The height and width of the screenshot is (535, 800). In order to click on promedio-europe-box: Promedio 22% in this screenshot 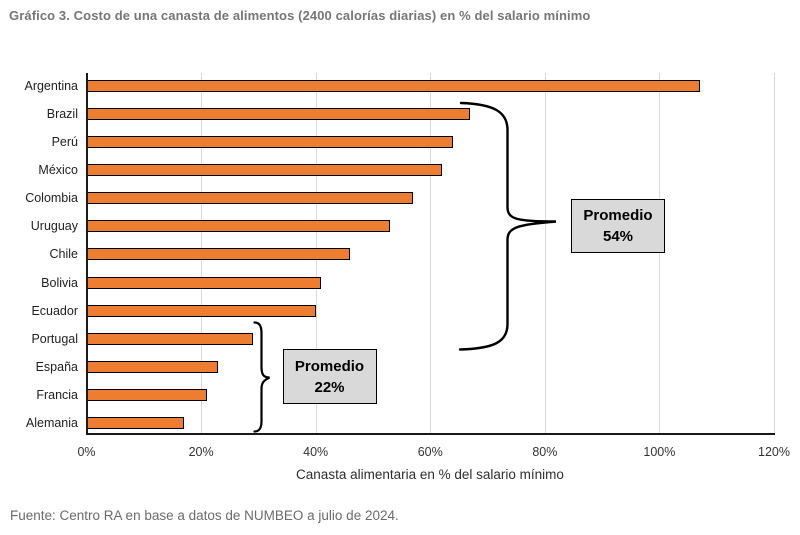, I will do `click(329, 376)`.